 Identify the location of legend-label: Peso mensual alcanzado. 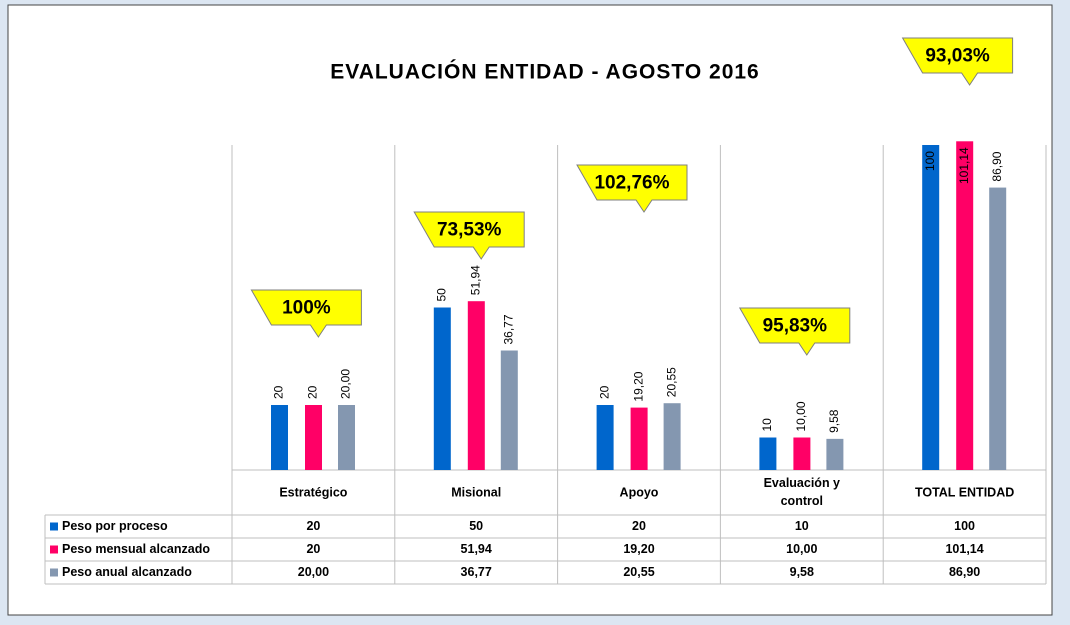
(136, 549).